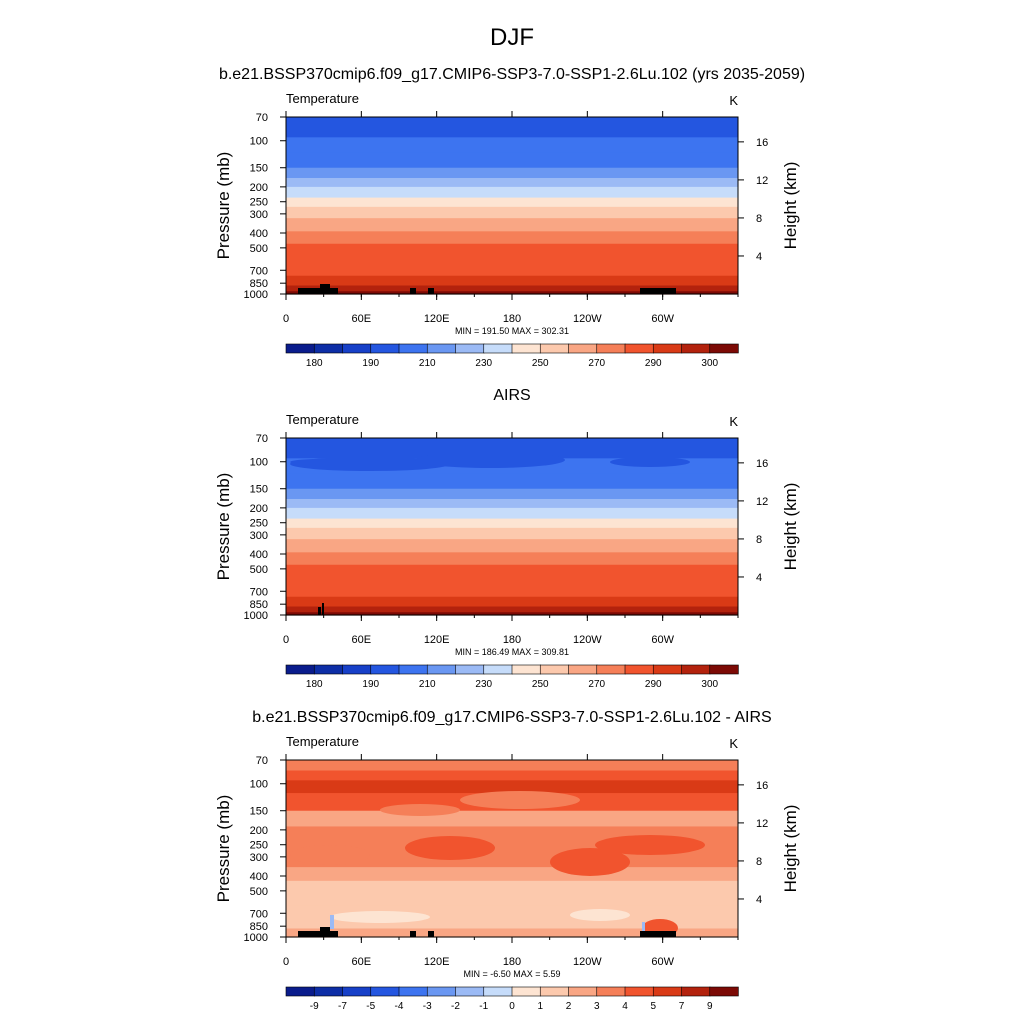  Describe the element at coordinates (653, 1006) in the screenshot. I see `colorbar-label: 5` at that location.